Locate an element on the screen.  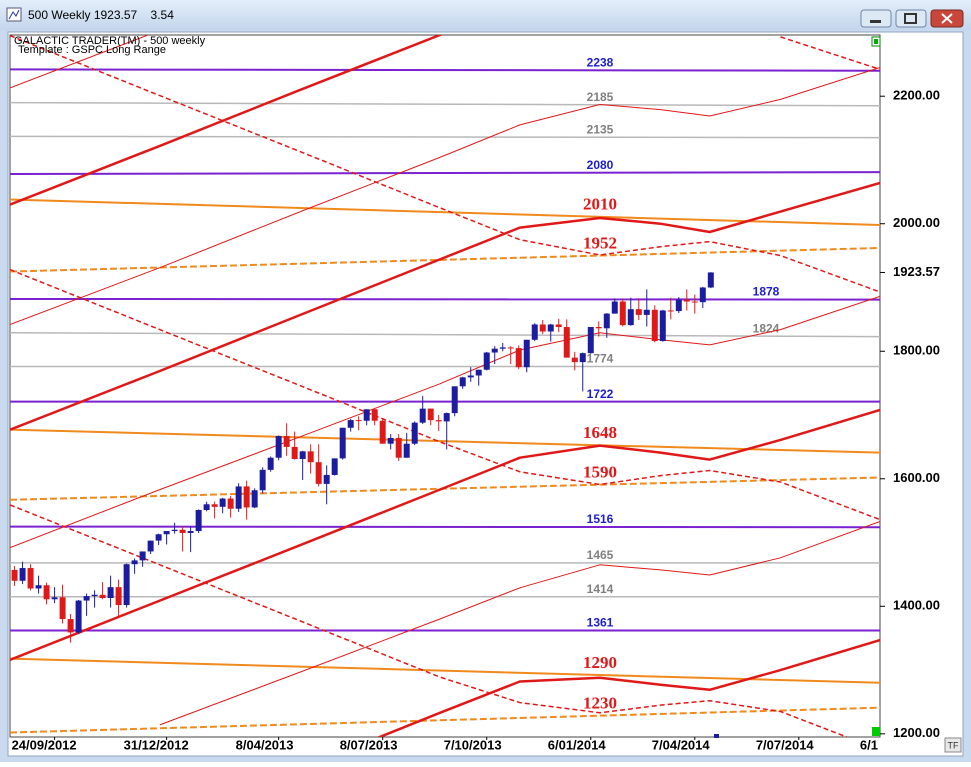
title-bar is located at coordinates (485, 15).